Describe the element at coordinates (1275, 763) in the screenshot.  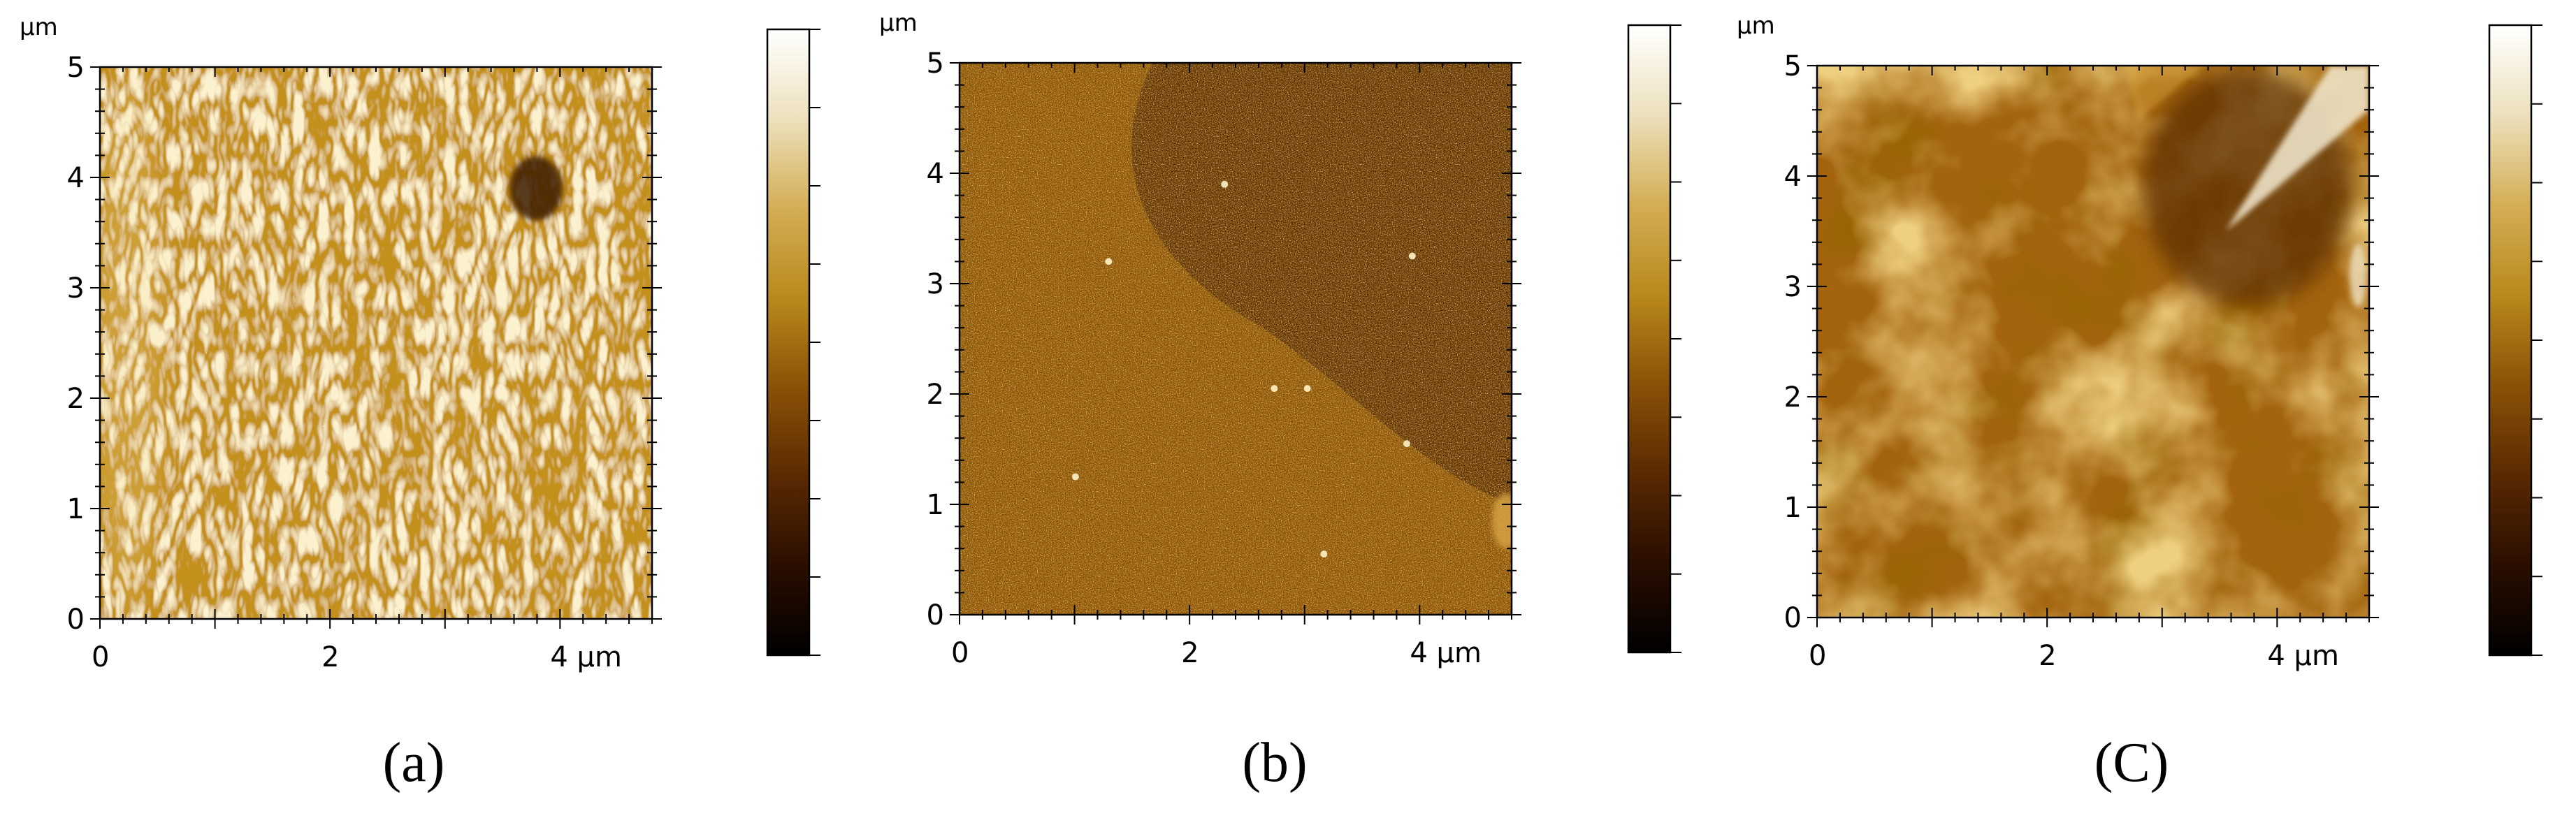
I see `panel-caption-b: (b)` at that location.